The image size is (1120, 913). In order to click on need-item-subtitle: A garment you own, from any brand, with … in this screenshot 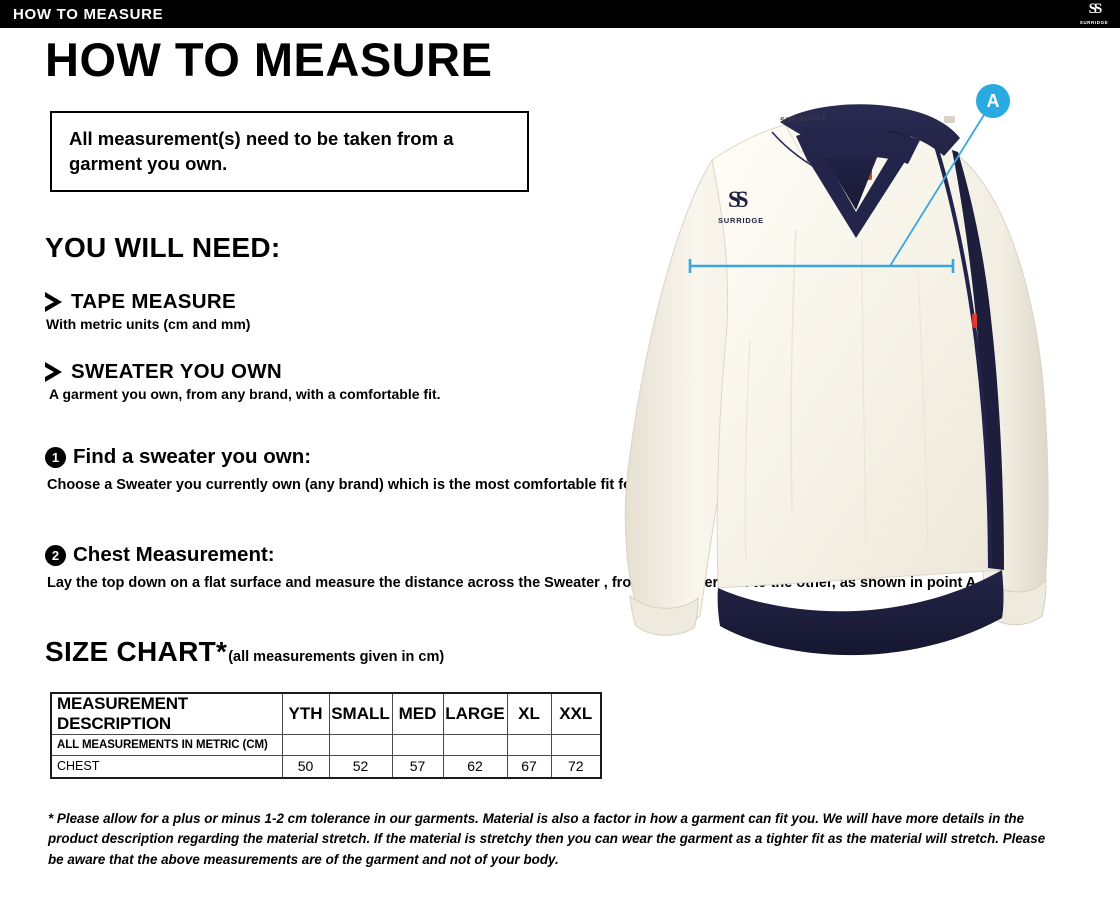, I will do `click(245, 394)`.